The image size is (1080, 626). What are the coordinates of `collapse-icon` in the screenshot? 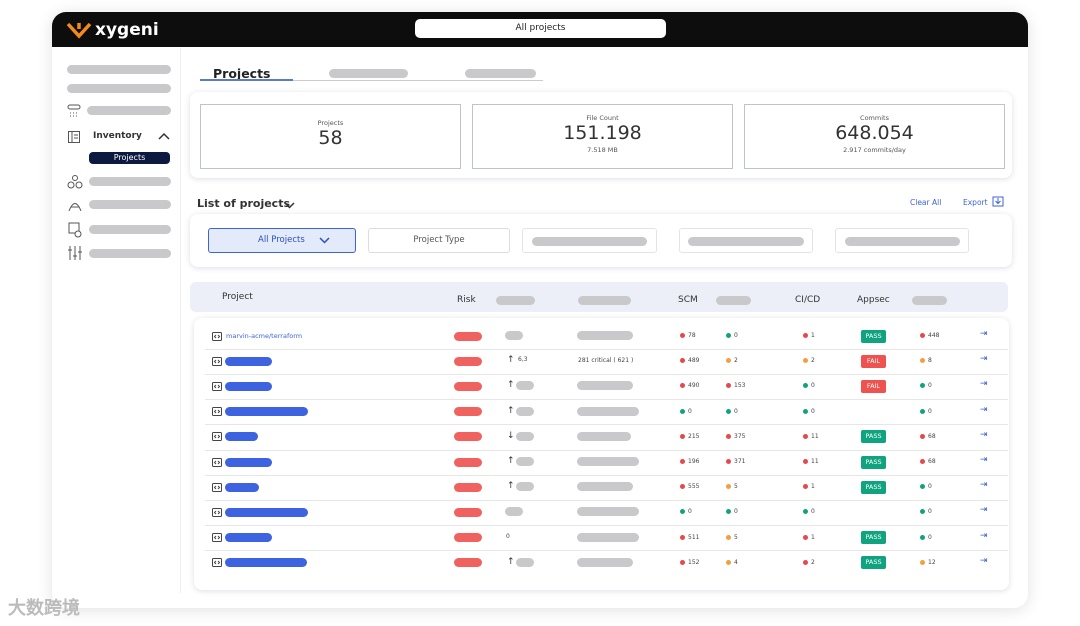 It's located at (164, 136).